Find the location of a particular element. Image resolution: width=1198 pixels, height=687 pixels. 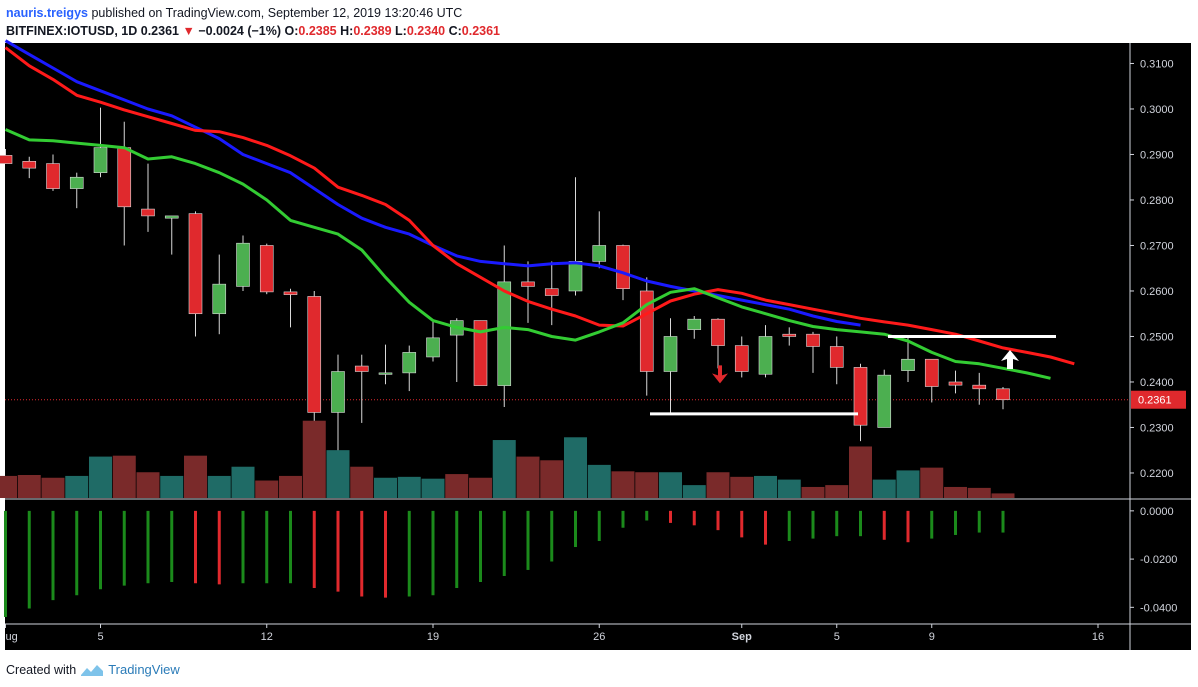

tradingview-logo-icon is located at coordinates (92, 670).